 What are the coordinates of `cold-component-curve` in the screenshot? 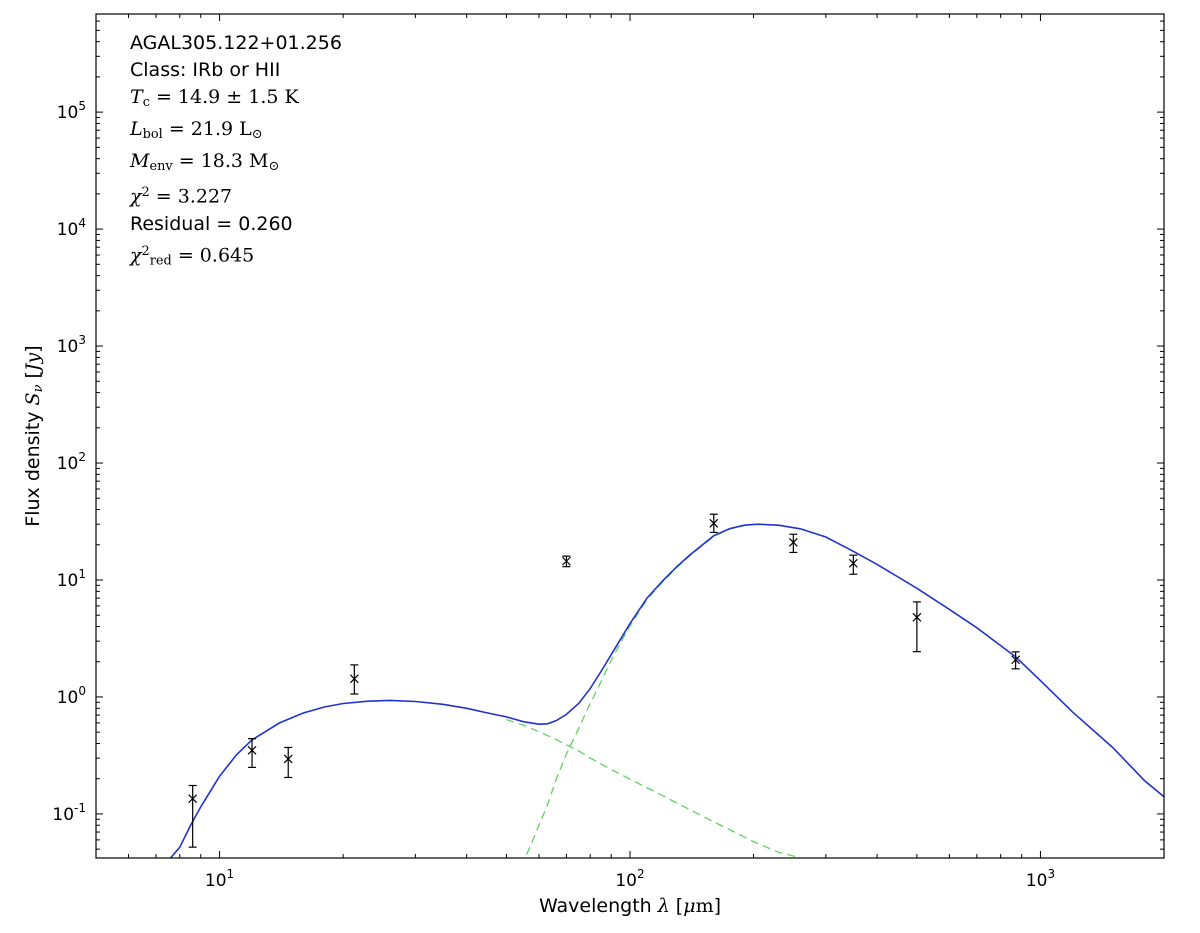 It's located at (635, 689).